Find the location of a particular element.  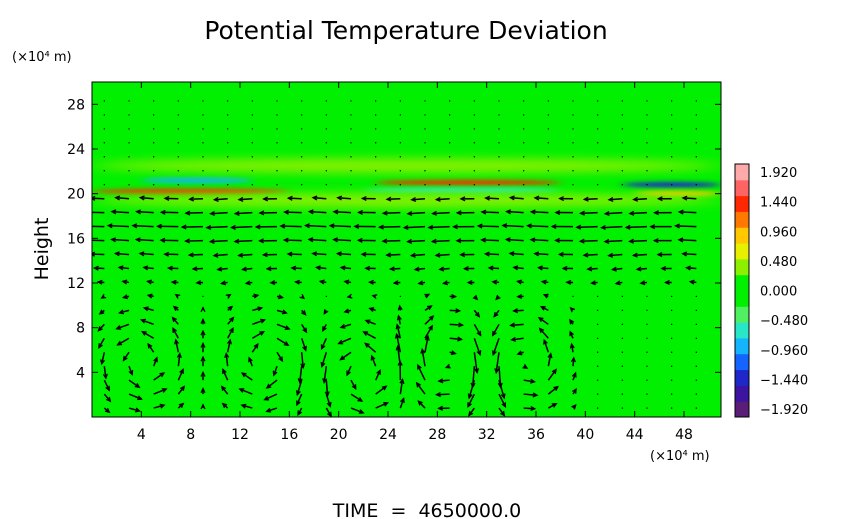

y-tick-label: 20 is located at coordinates (76, 195).